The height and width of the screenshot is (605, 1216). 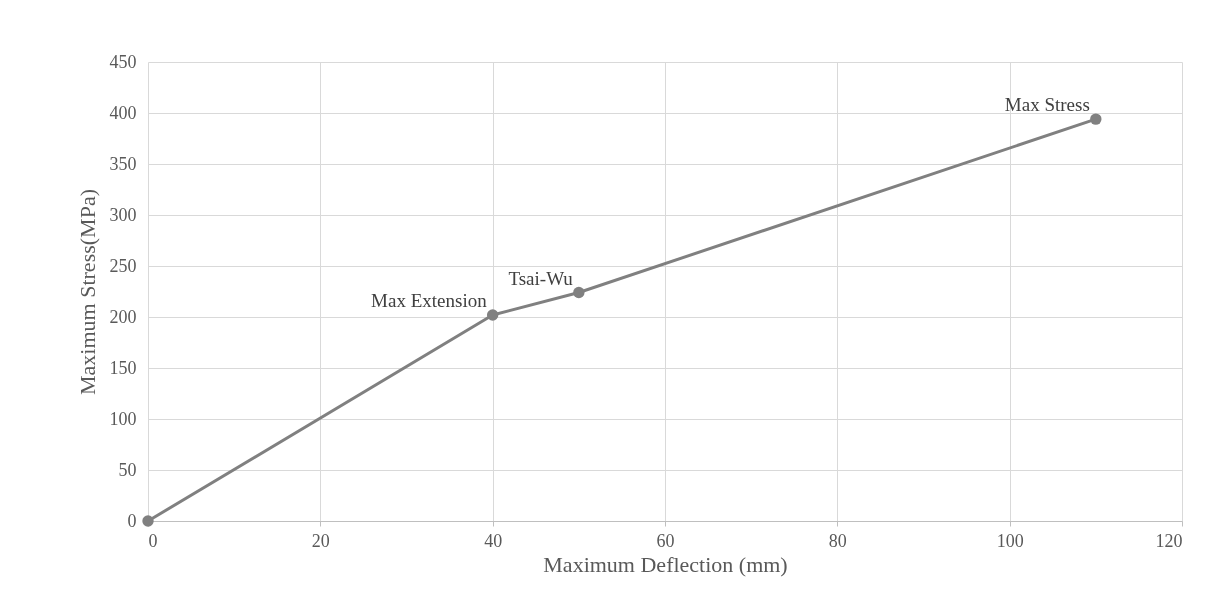 What do you see at coordinates (123, 367) in the screenshot?
I see `y-tick-label: 150` at bounding box center [123, 367].